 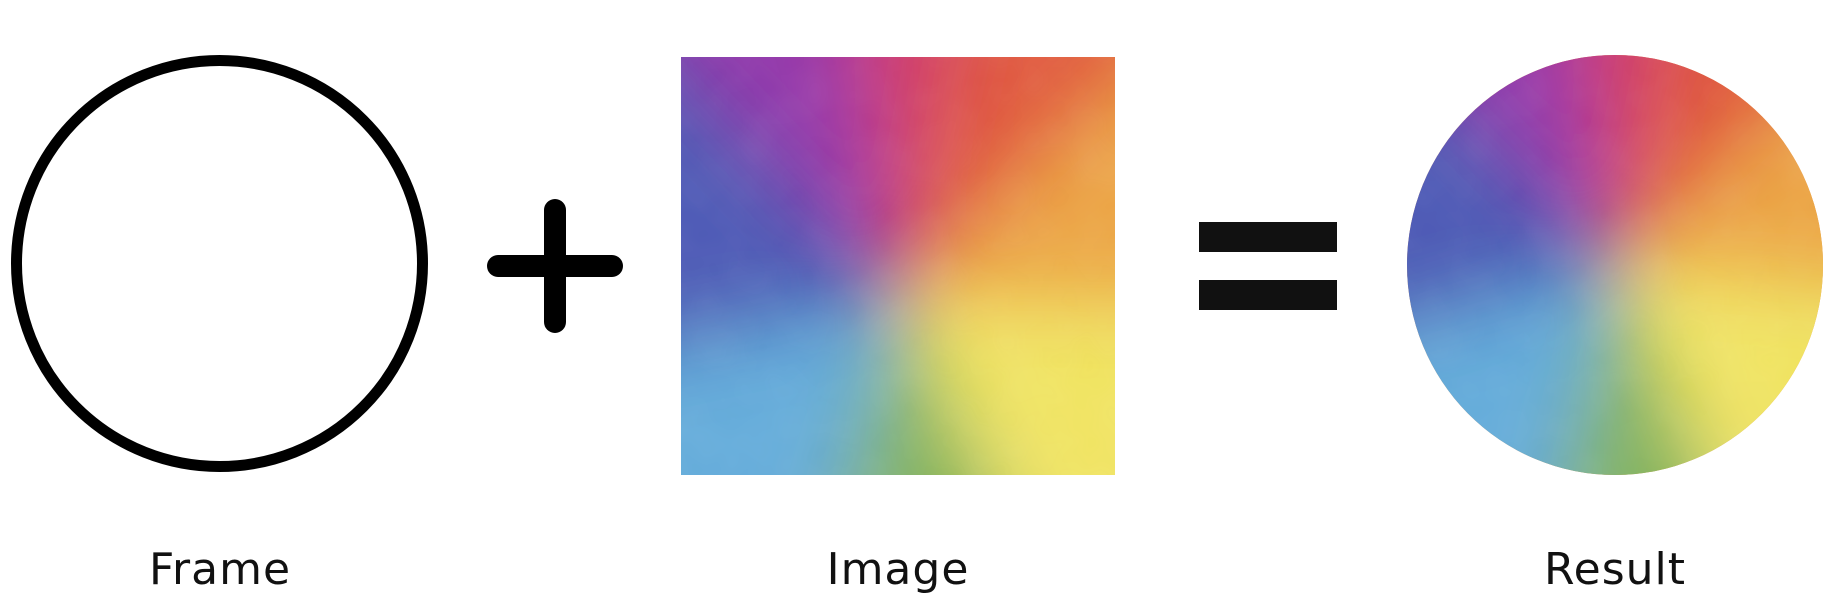 I want to click on equals-icon, so click(x=1268, y=266).